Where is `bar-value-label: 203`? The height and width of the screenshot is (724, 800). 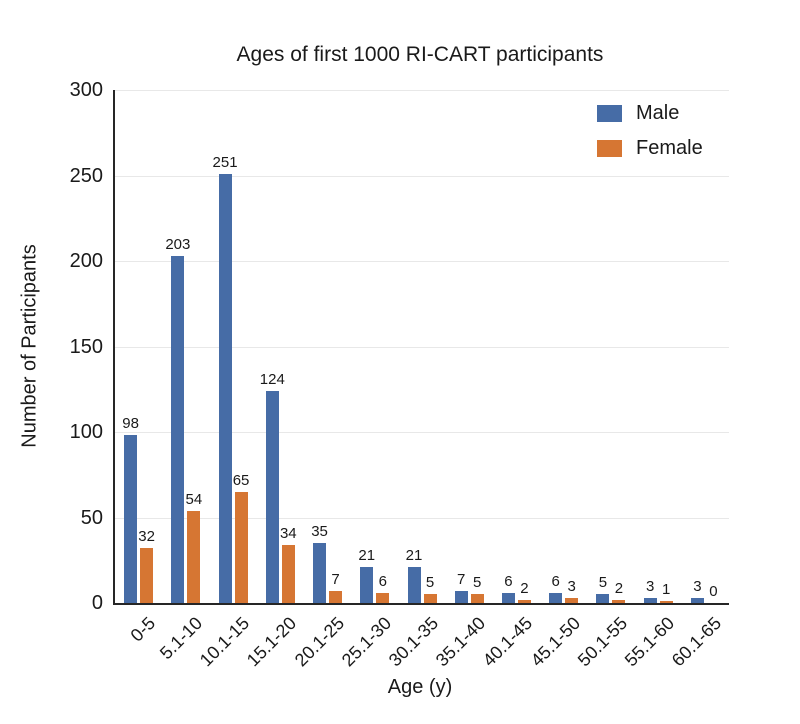
bar-value-label: 203 is located at coordinates (178, 244).